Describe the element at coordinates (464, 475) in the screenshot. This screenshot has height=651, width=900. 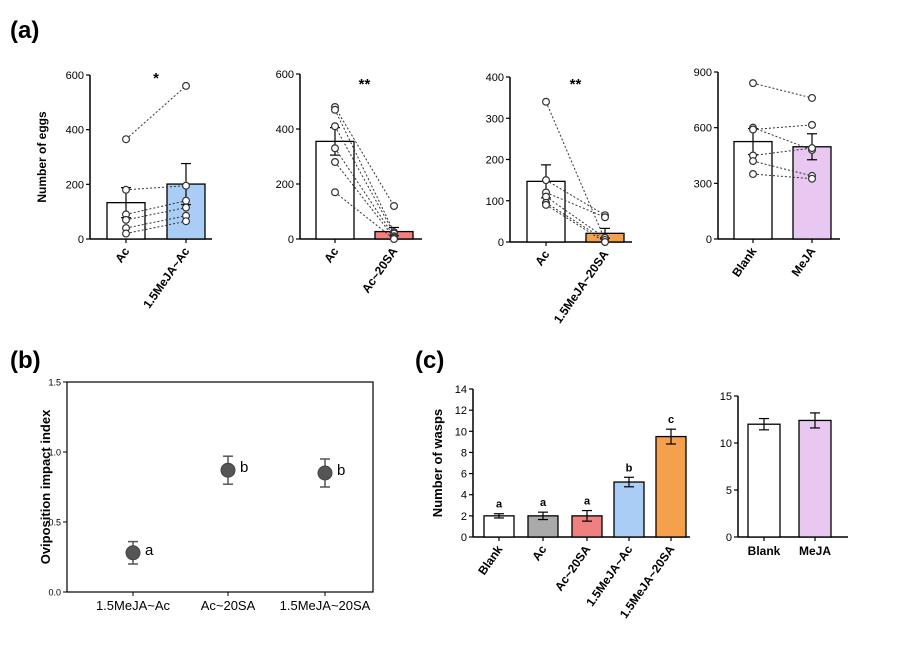
I see `y-tick-label: 6` at that location.